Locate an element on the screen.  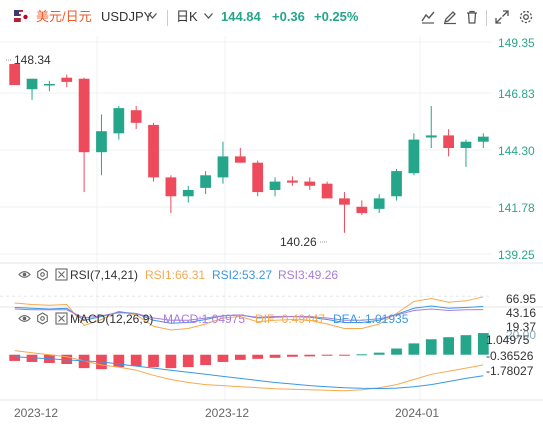
rsi2-value: RSI2:53.27 is located at coordinates (242, 275).